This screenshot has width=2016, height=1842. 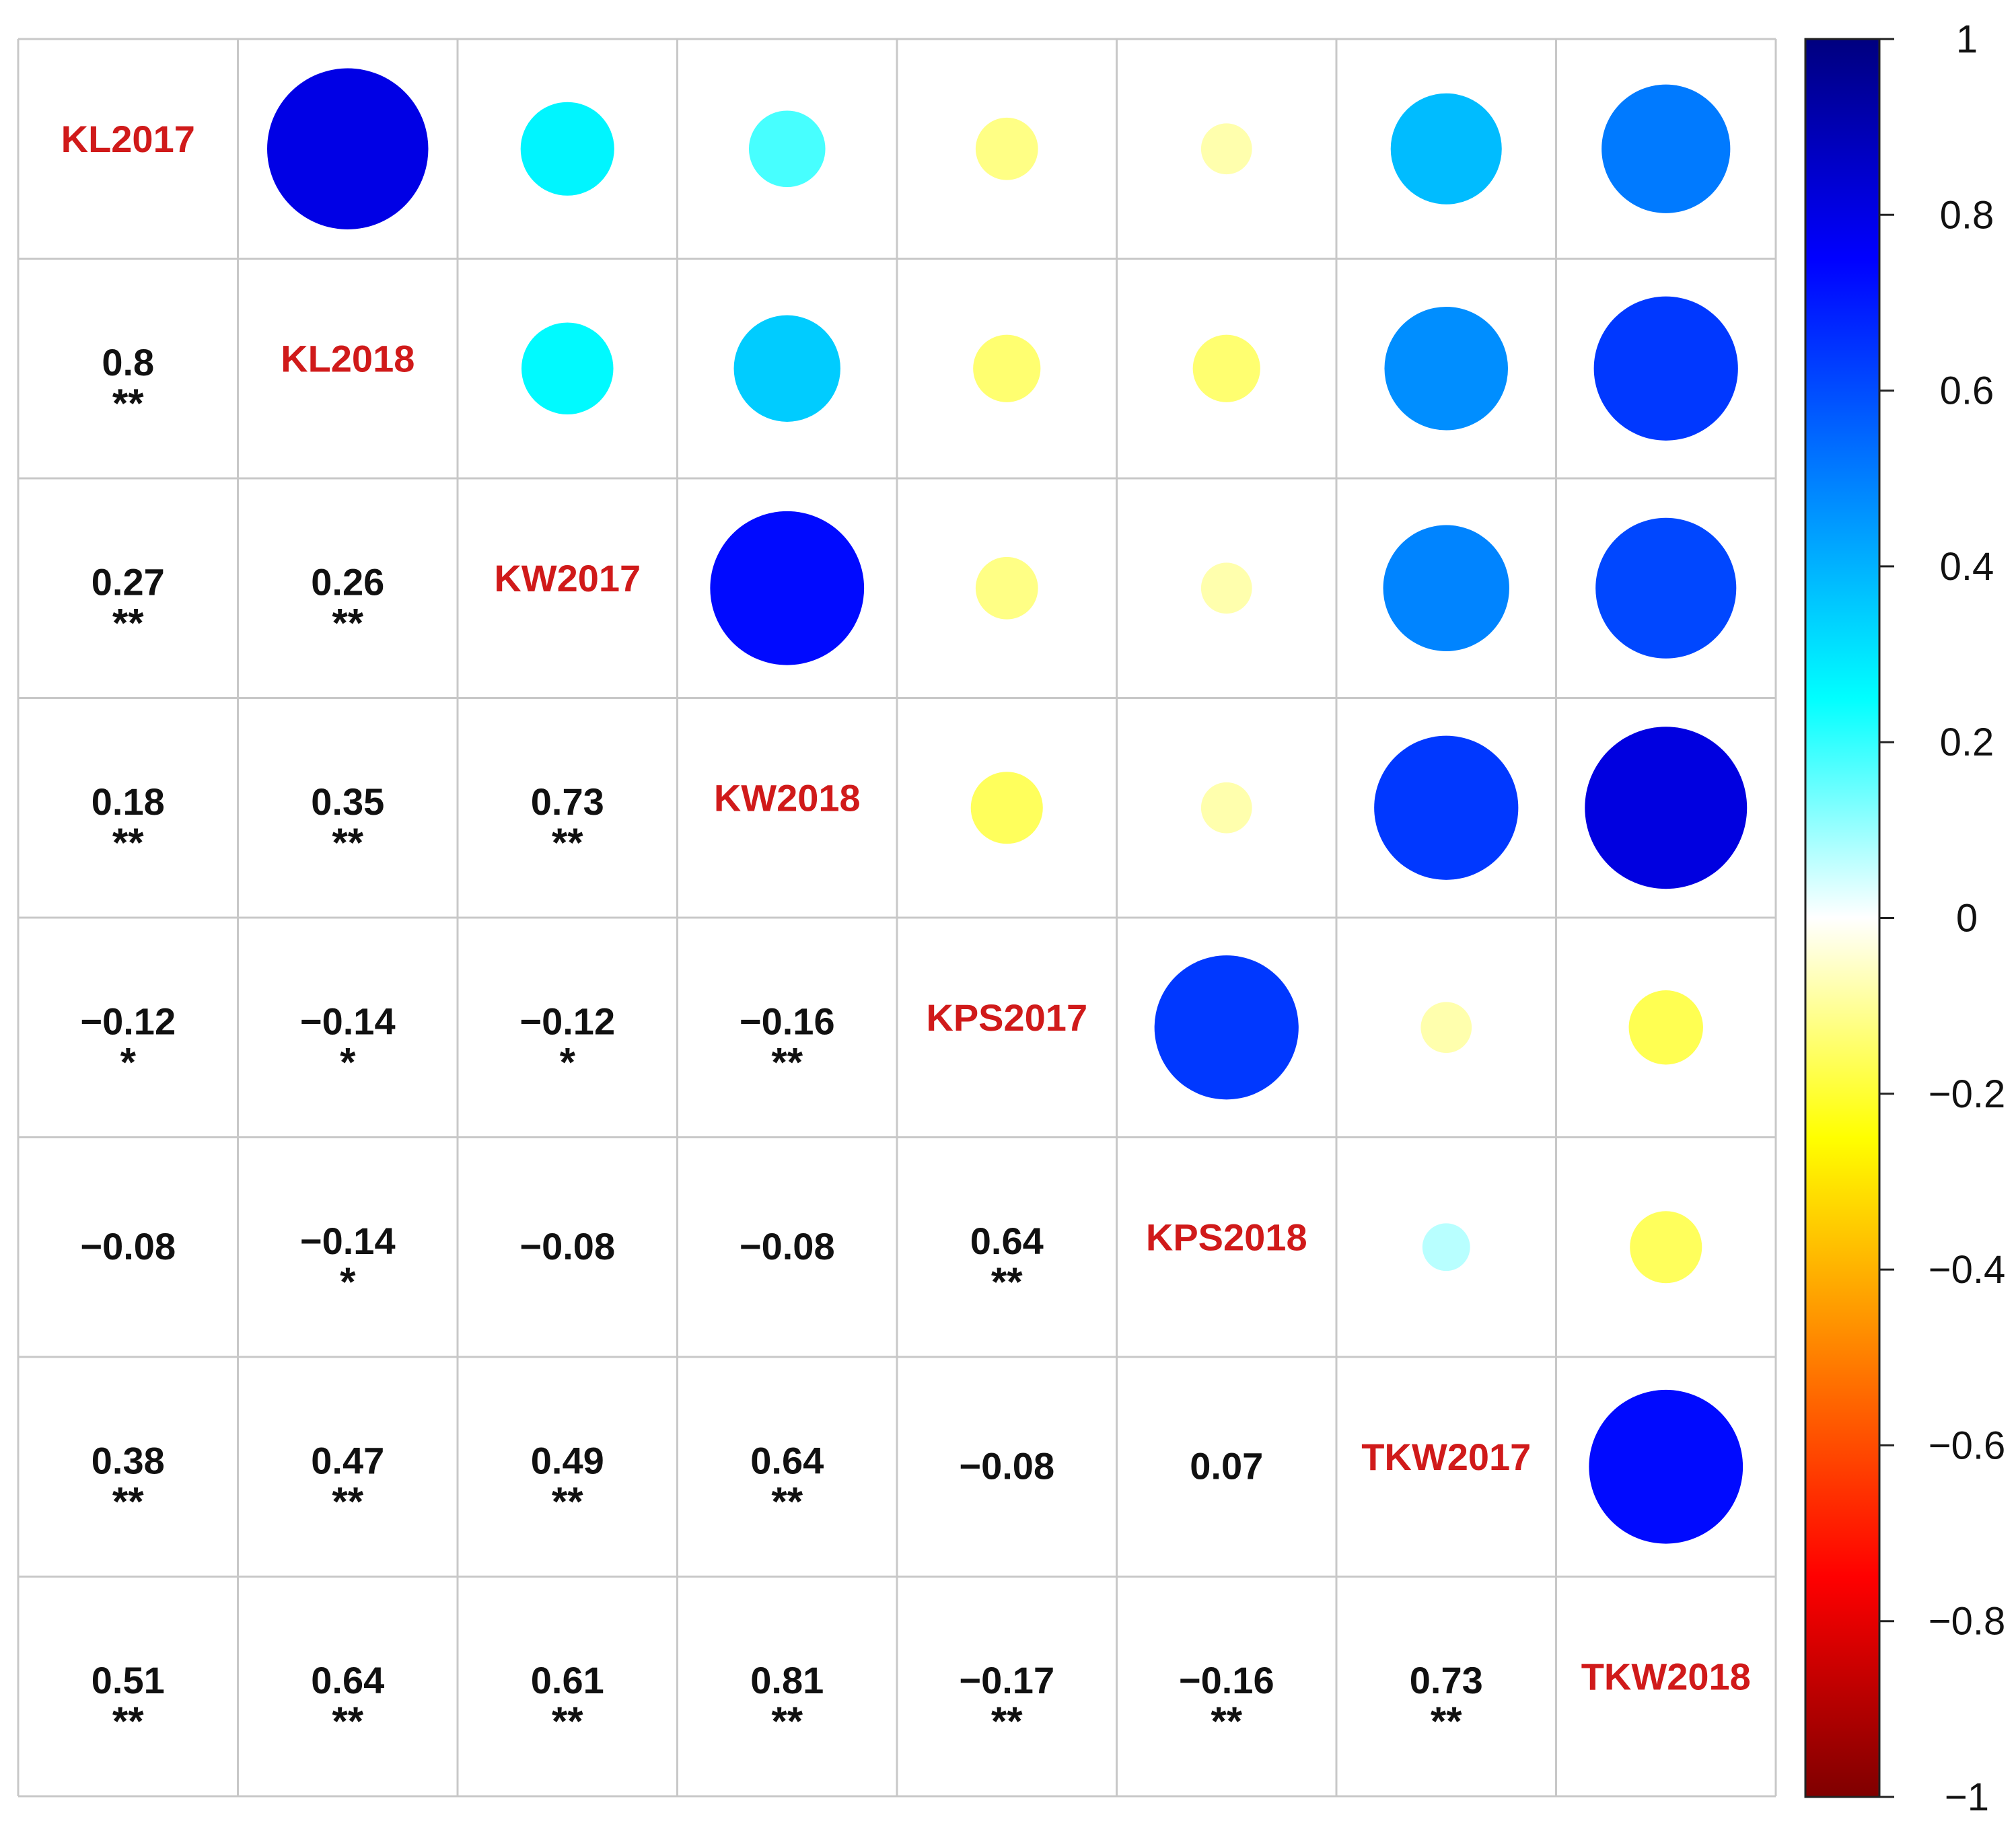 I want to click on correlation-value: 0.35, so click(x=347, y=801).